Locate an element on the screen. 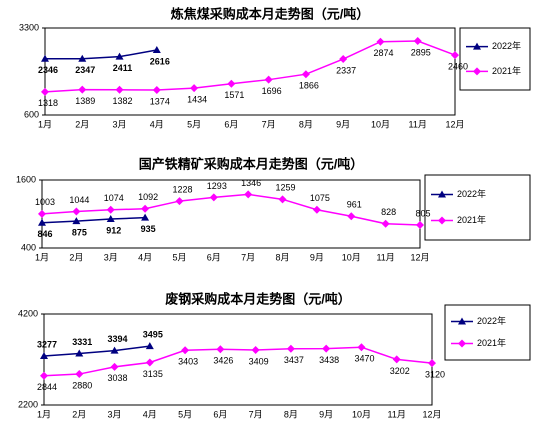  data-label: 805 is located at coordinates (422, 213).